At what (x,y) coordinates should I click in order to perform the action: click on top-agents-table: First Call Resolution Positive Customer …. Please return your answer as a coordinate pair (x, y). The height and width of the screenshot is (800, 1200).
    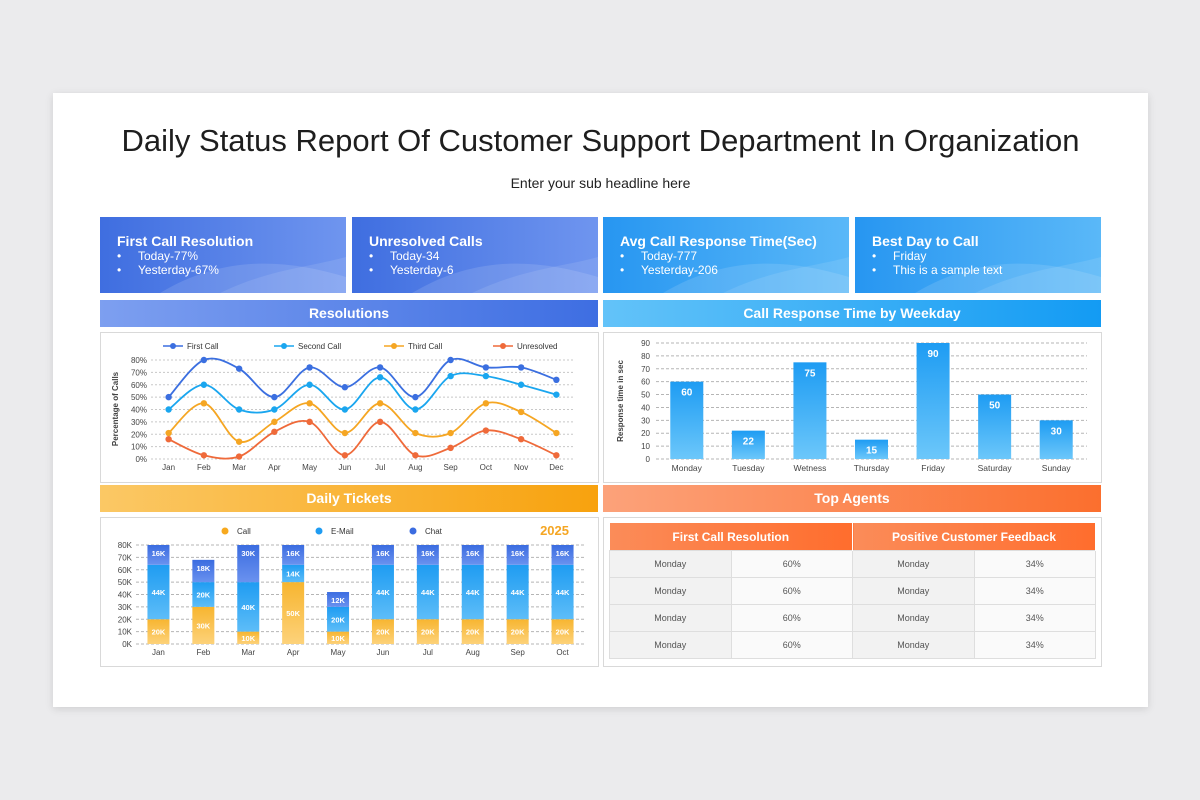
    Looking at the image, I should click on (852, 591).